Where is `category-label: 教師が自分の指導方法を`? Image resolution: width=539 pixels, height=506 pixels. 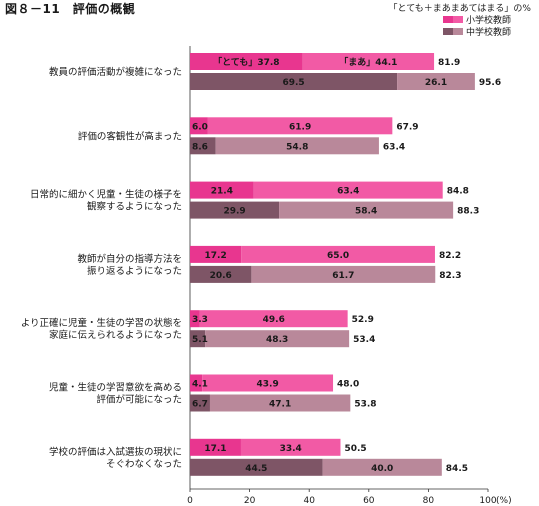
category-label: 教師が自分の指導方法を is located at coordinates (129, 259).